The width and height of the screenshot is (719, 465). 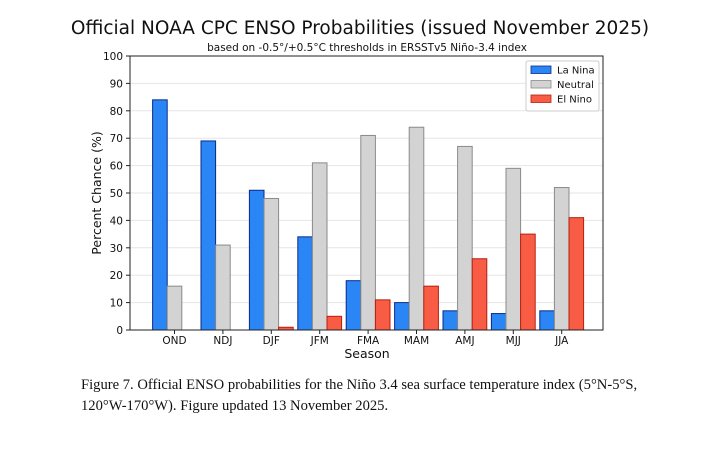 What do you see at coordinates (271, 264) in the screenshot?
I see `bar-neutral-djf` at bounding box center [271, 264].